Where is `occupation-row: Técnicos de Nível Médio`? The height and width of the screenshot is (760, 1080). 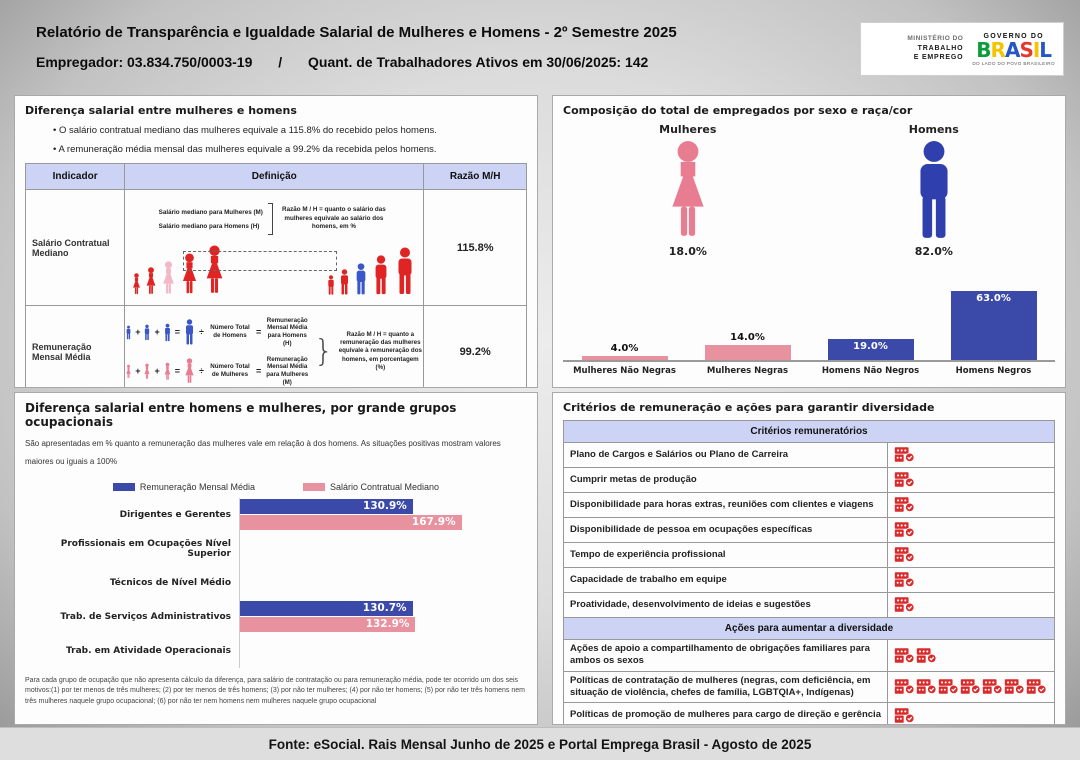 occupation-row: Técnicos de Nível Médio is located at coordinates (276, 582).